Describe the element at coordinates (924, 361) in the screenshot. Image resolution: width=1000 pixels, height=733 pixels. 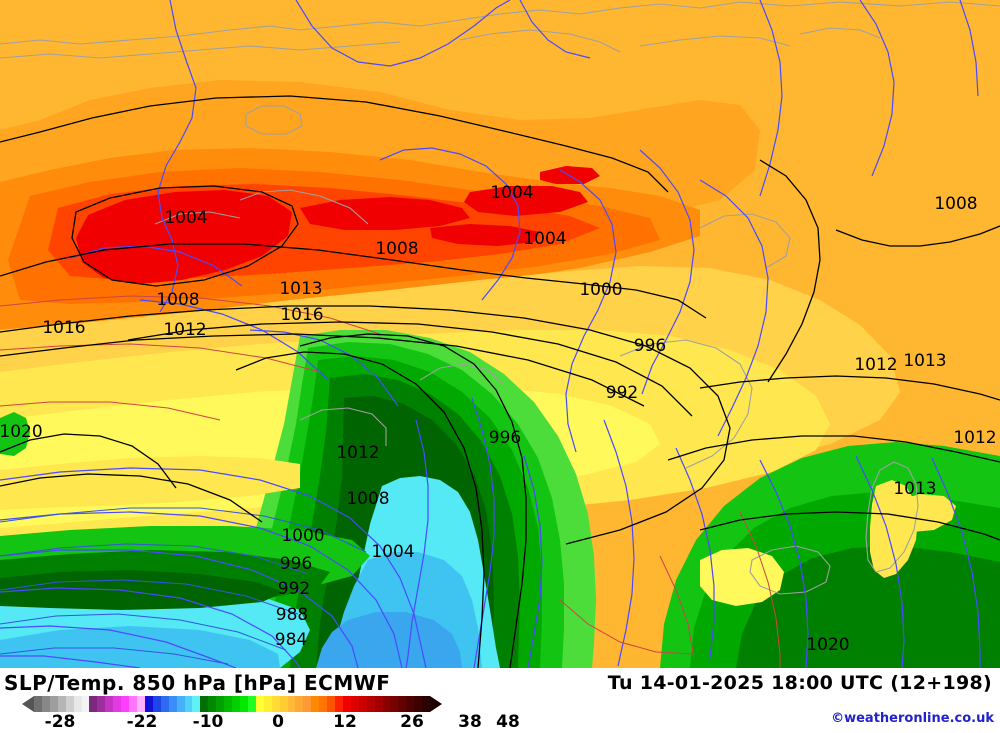
I see `isobar-label-1013-24: 1013` at that location.